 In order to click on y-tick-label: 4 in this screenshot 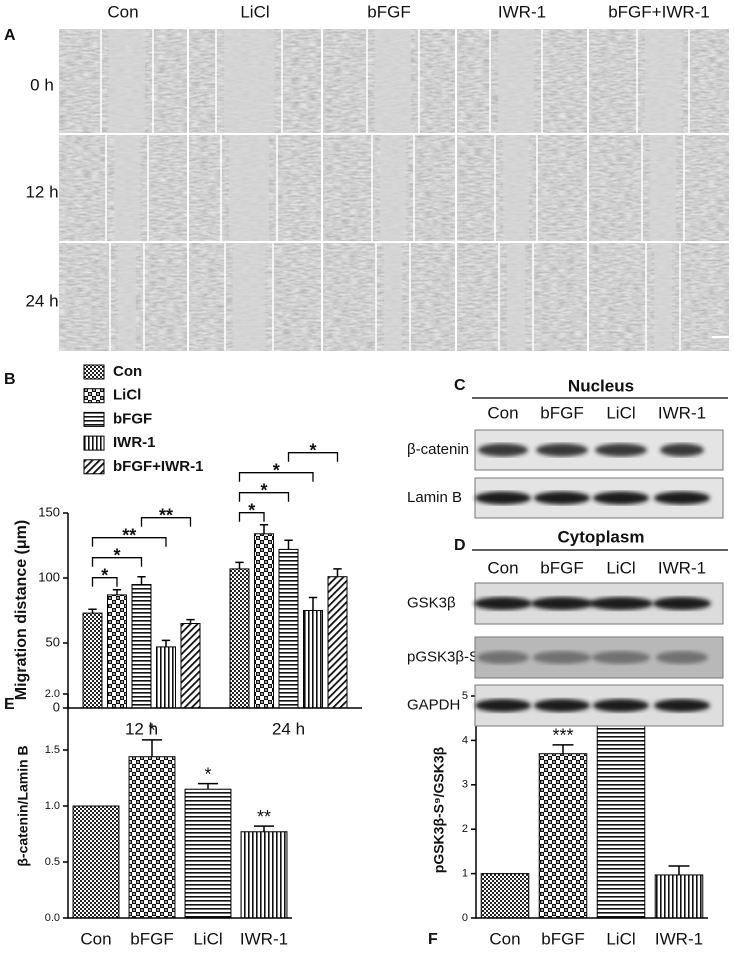, I will do `click(465, 740)`.